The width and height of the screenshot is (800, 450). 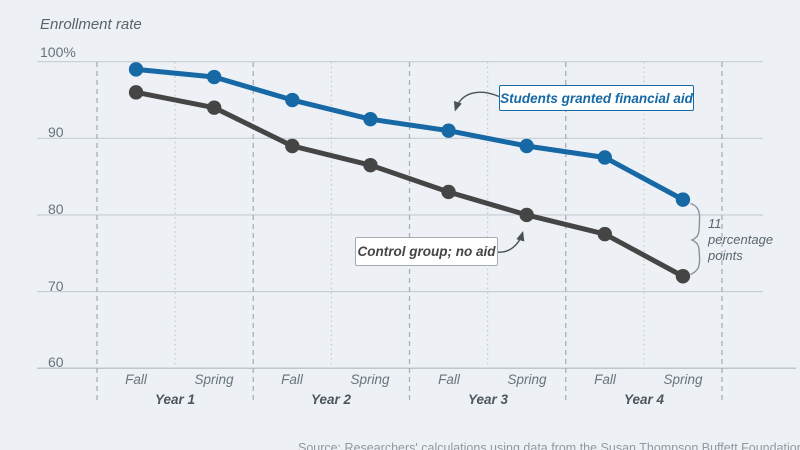 What do you see at coordinates (695, 239) in the screenshot?
I see `gap-brace` at bounding box center [695, 239].